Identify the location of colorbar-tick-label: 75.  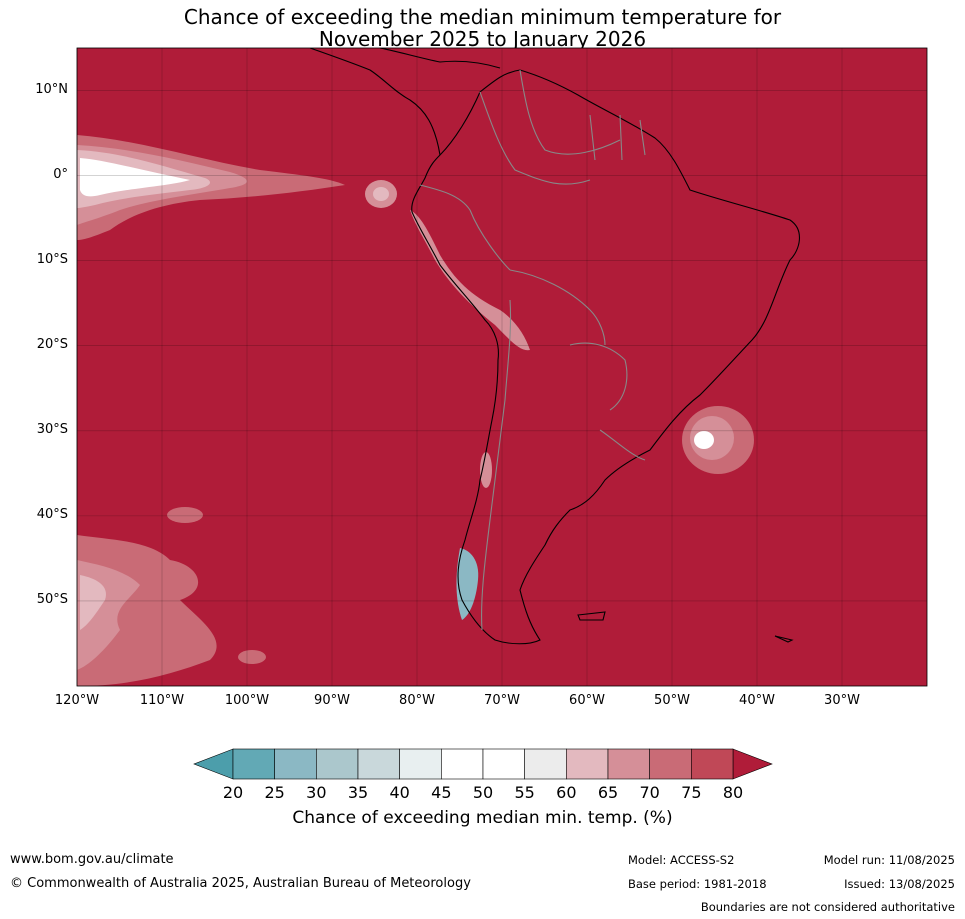
(691, 792).